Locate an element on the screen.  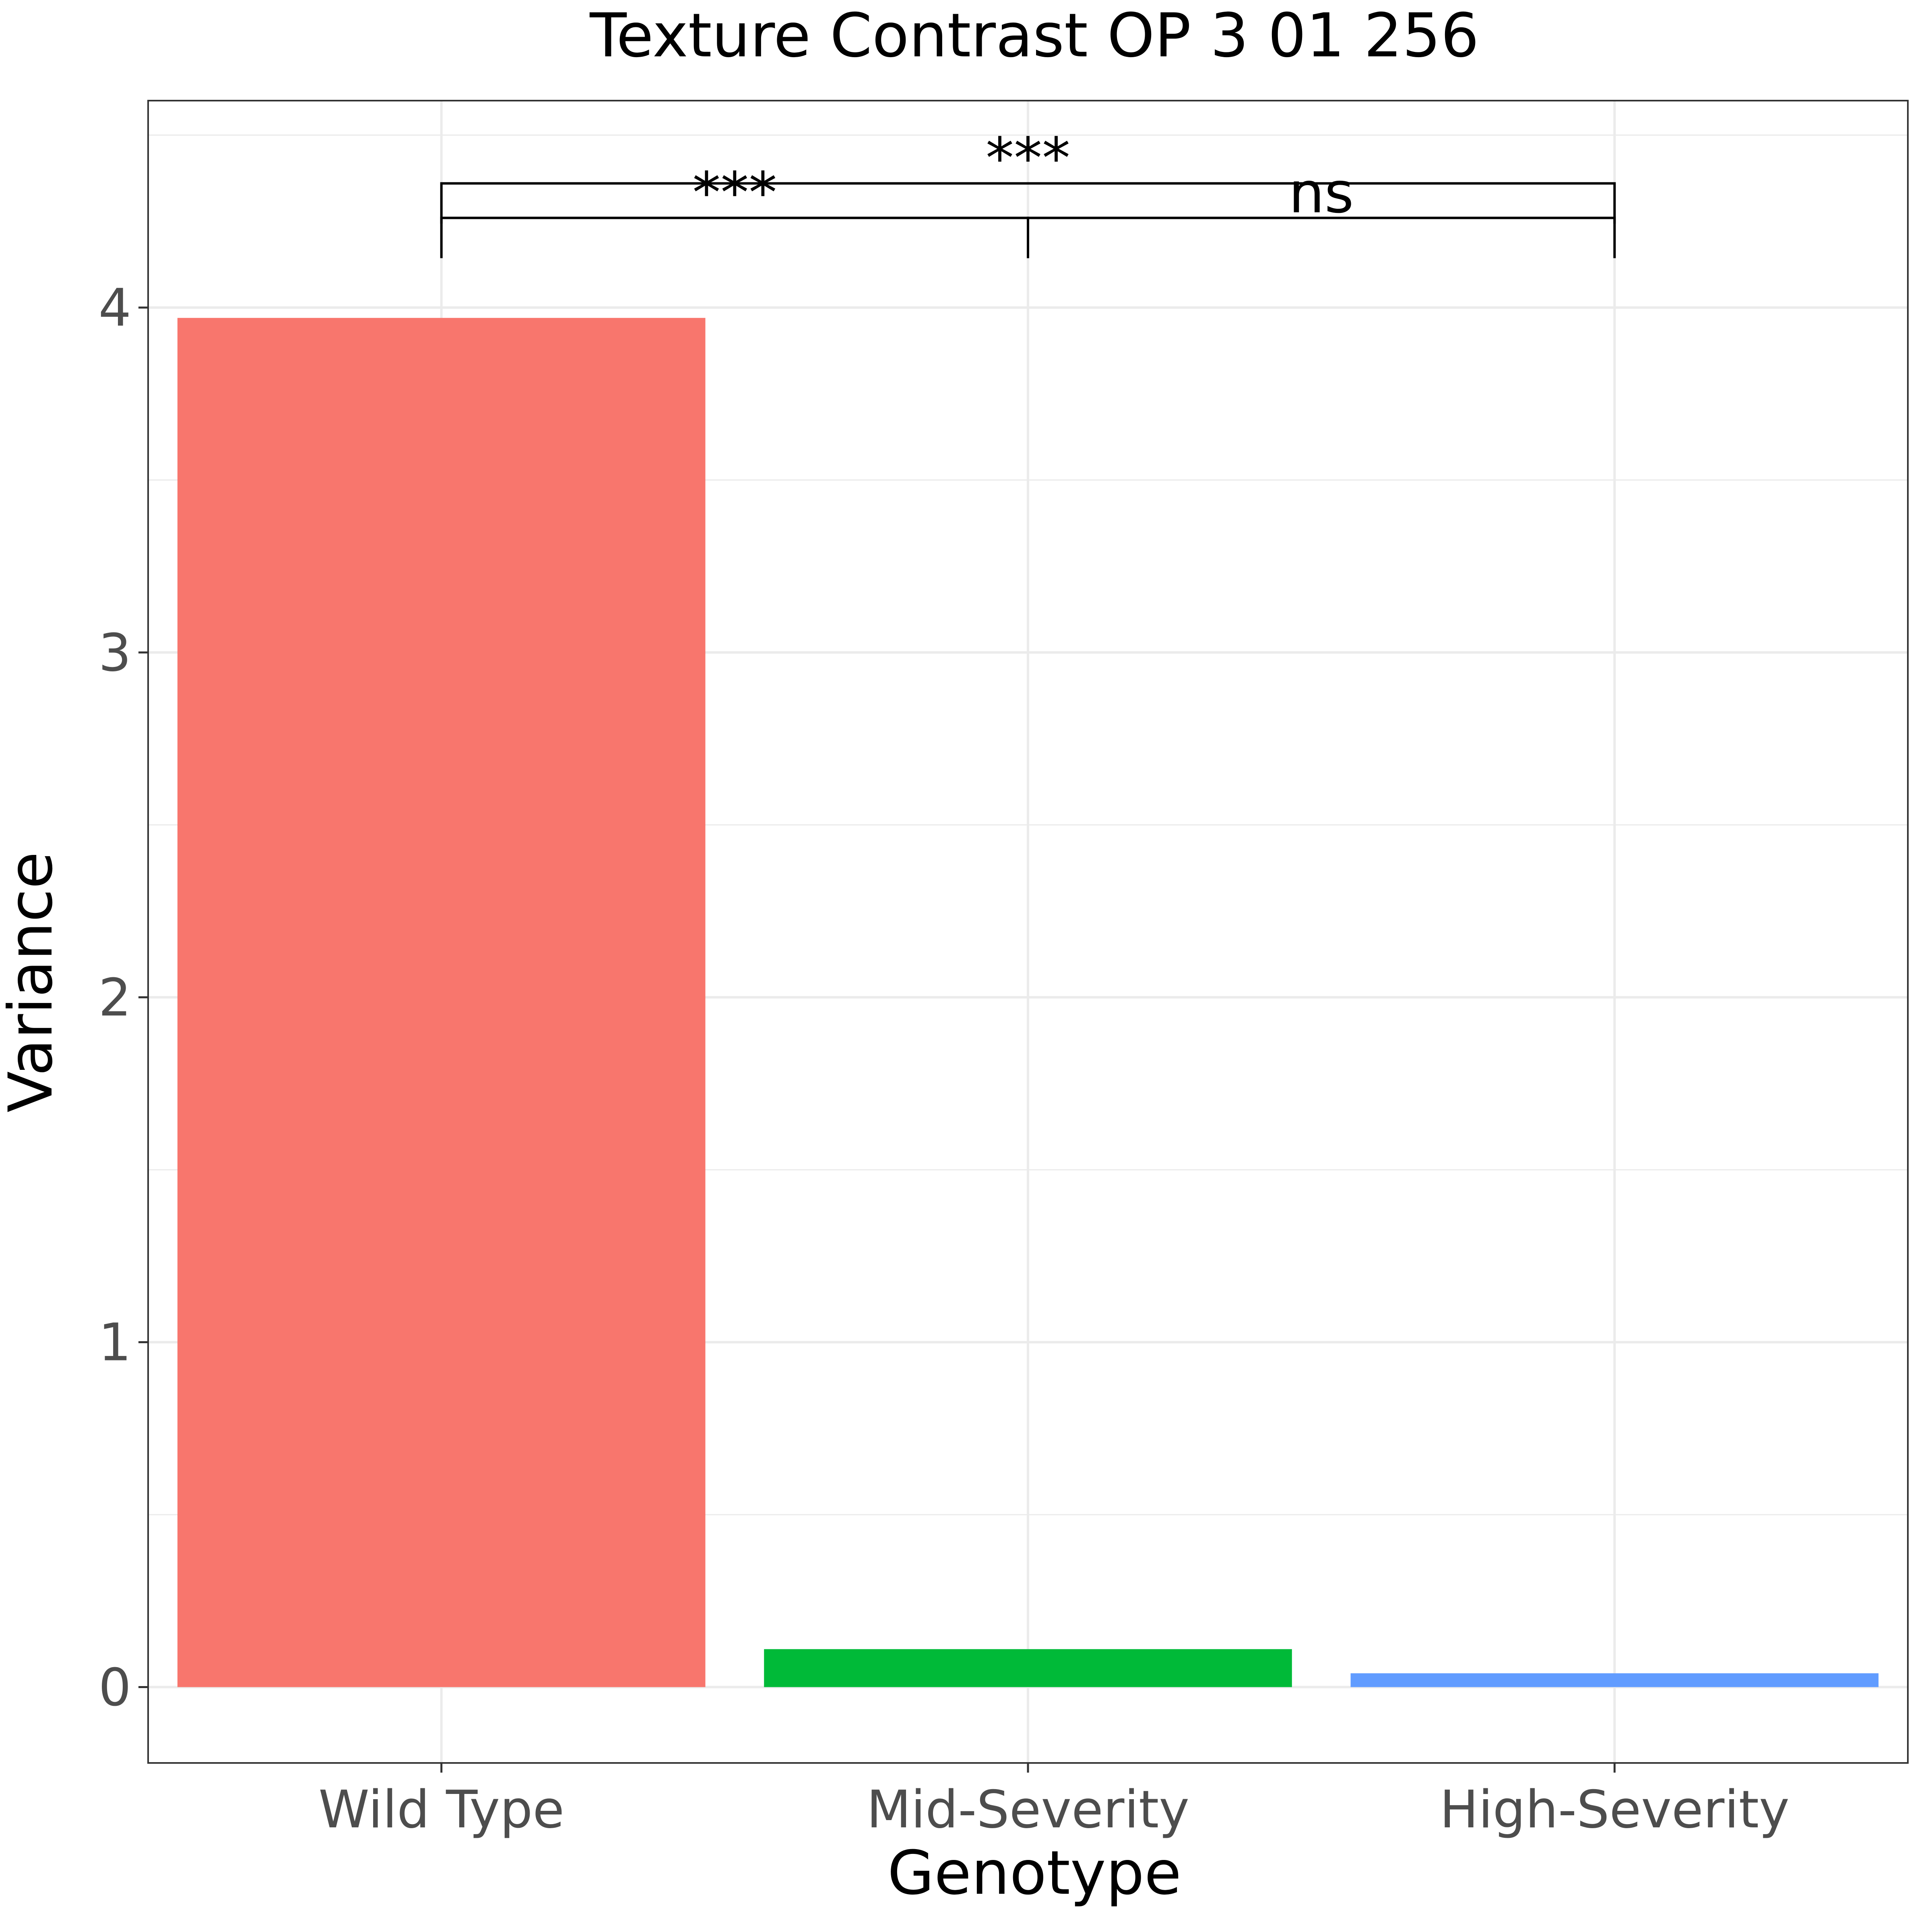
x-tick-label: High-Severity is located at coordinates (1615, 1810).